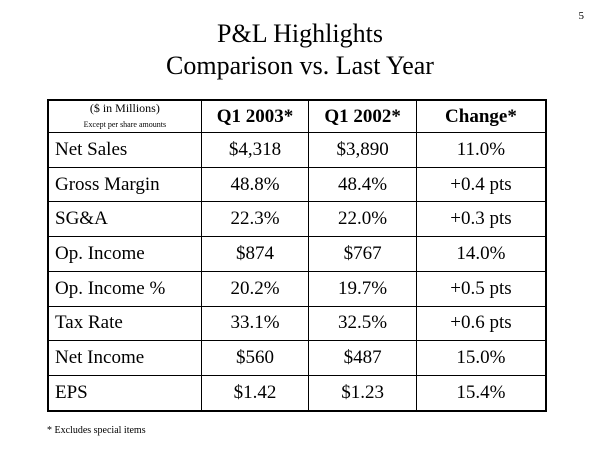  What do you see at coordinates (255, 358) in the screenshot?
I see `cell-value: $560` at bounding box center [255, 358].